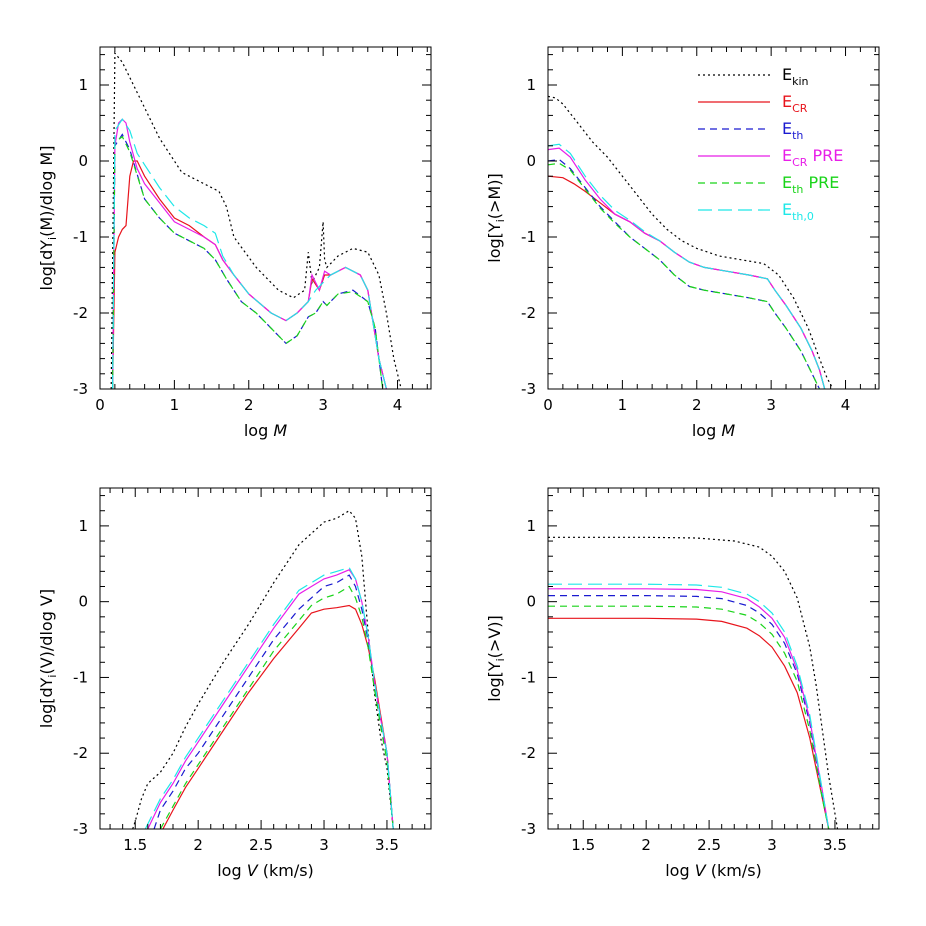 This screenshot has height=926, width=926. I want to click on legend-entry-Eth0: Eth,0, so click(756, 211).